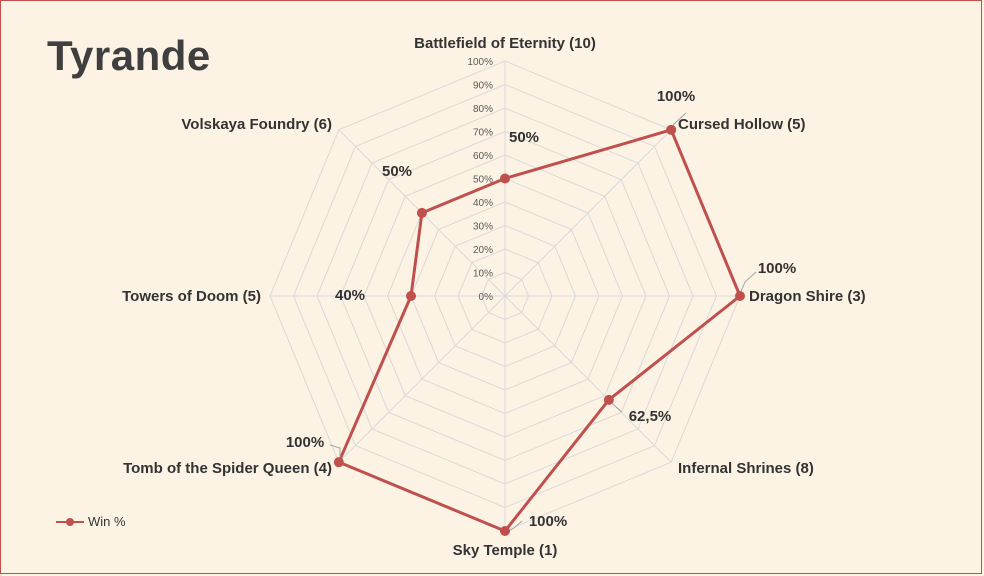 The image size is (984, 576). I want to click on category-label: Battlefield of Eternity (10), so click(505, 43).